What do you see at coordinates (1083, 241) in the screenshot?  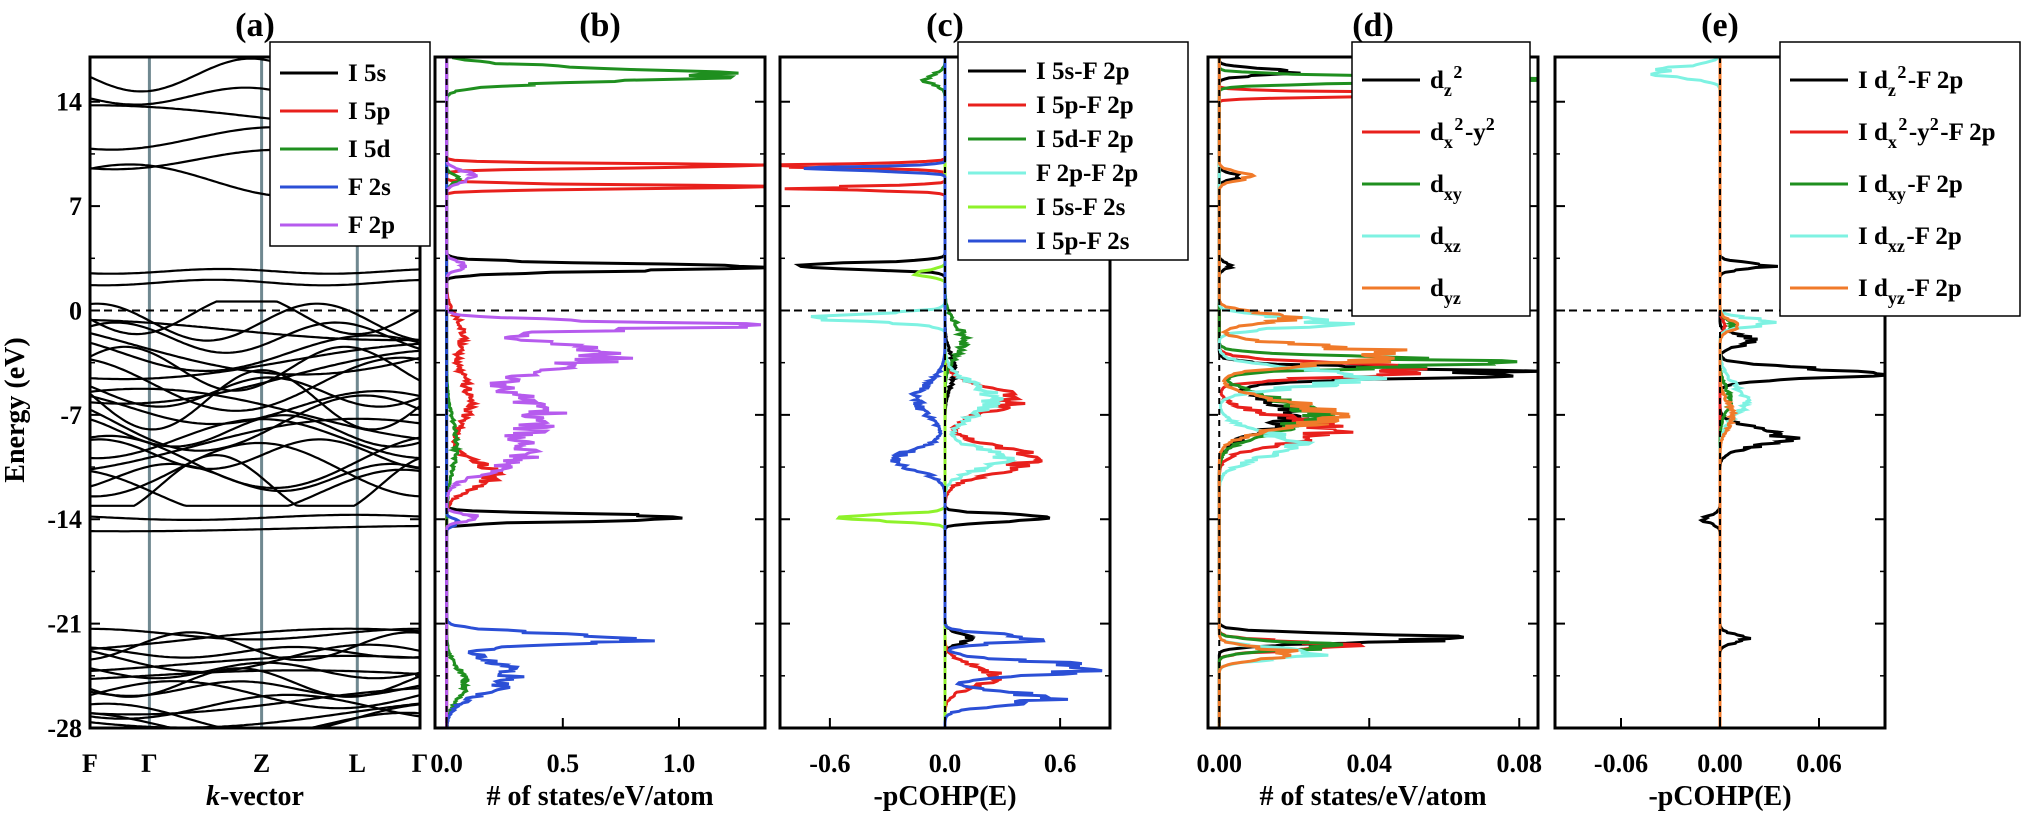 I see `legend-label: I 5p-F 2s` at bounding box center [1083, 241].